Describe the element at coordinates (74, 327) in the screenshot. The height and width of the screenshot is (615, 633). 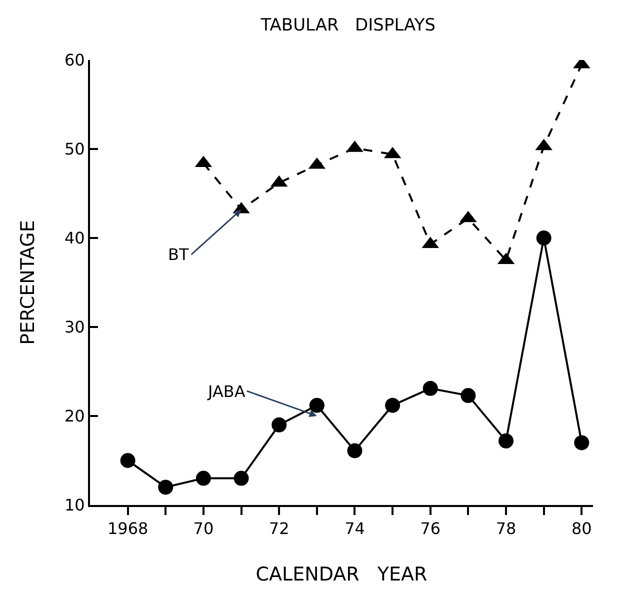
I see `y-tick-label: 30` at that location.